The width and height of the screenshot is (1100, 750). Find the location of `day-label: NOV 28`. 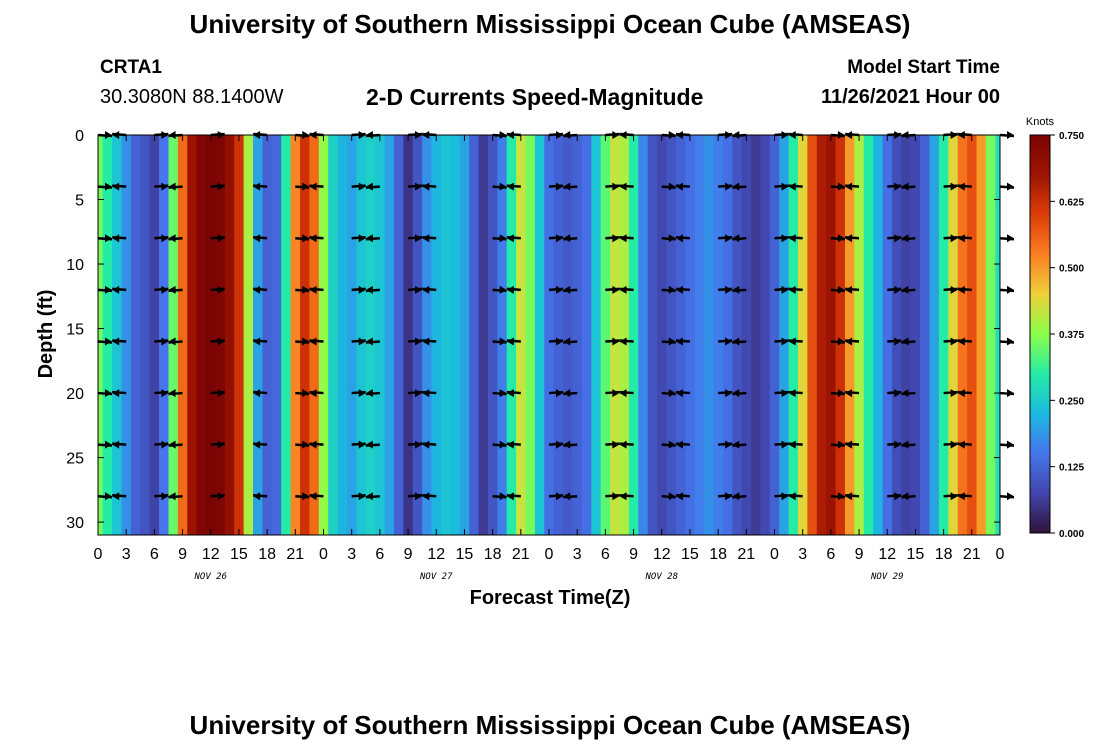

day-label: NOV 28 is located at coordinates (661, 577).